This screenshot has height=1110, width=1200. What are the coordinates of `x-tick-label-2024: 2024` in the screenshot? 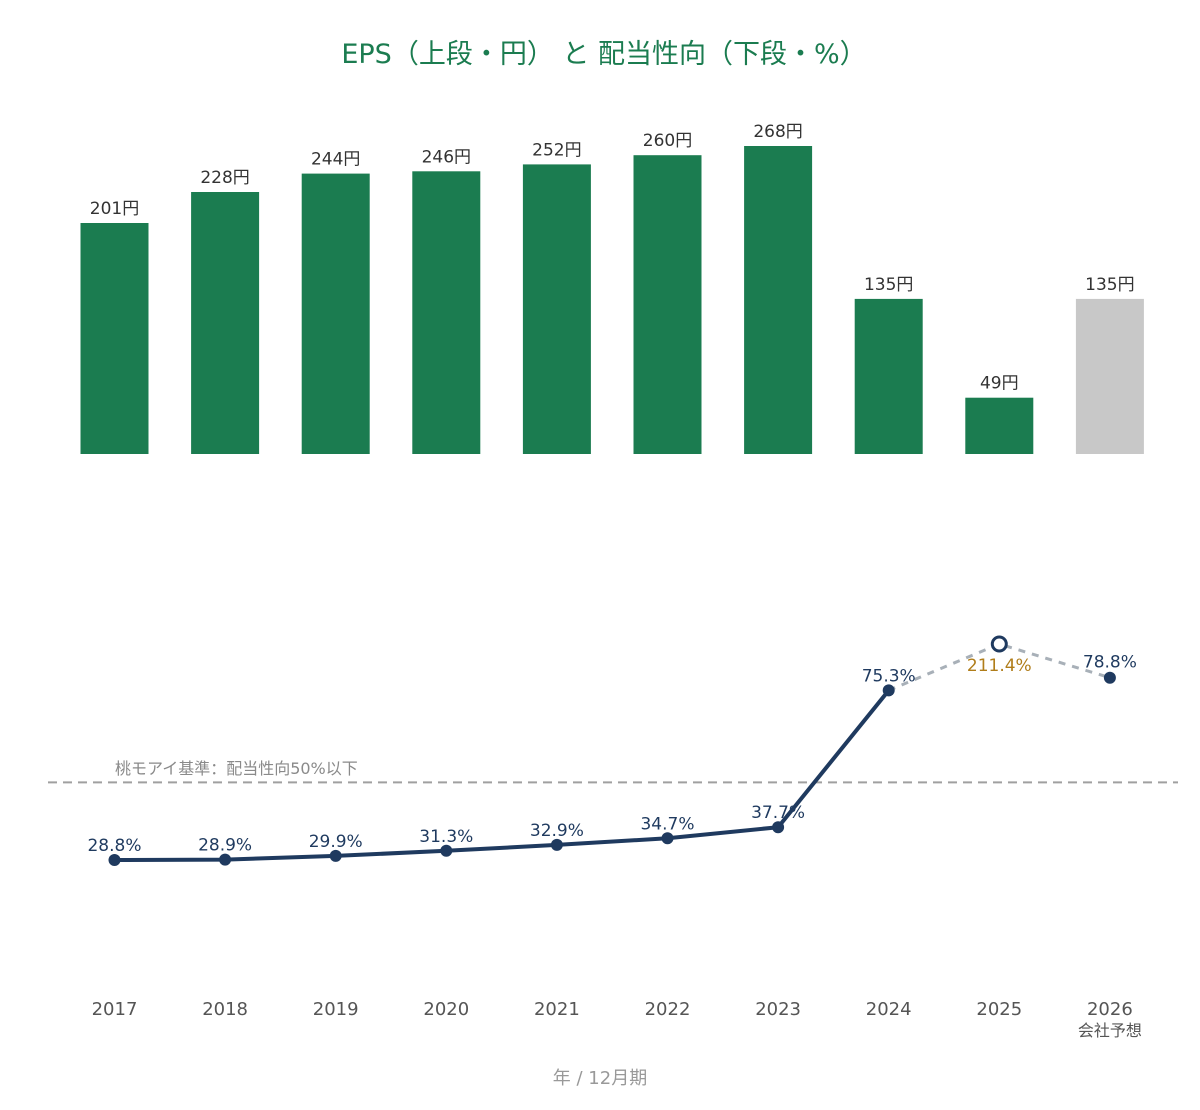 It's located at (889, 1009).